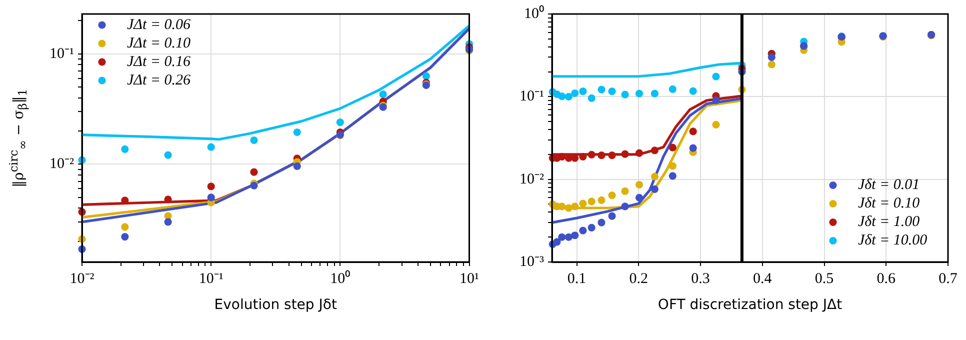 The image size is (966, 340). I want to click on y-tick-label: 10⁻¹, so click(532, 96).